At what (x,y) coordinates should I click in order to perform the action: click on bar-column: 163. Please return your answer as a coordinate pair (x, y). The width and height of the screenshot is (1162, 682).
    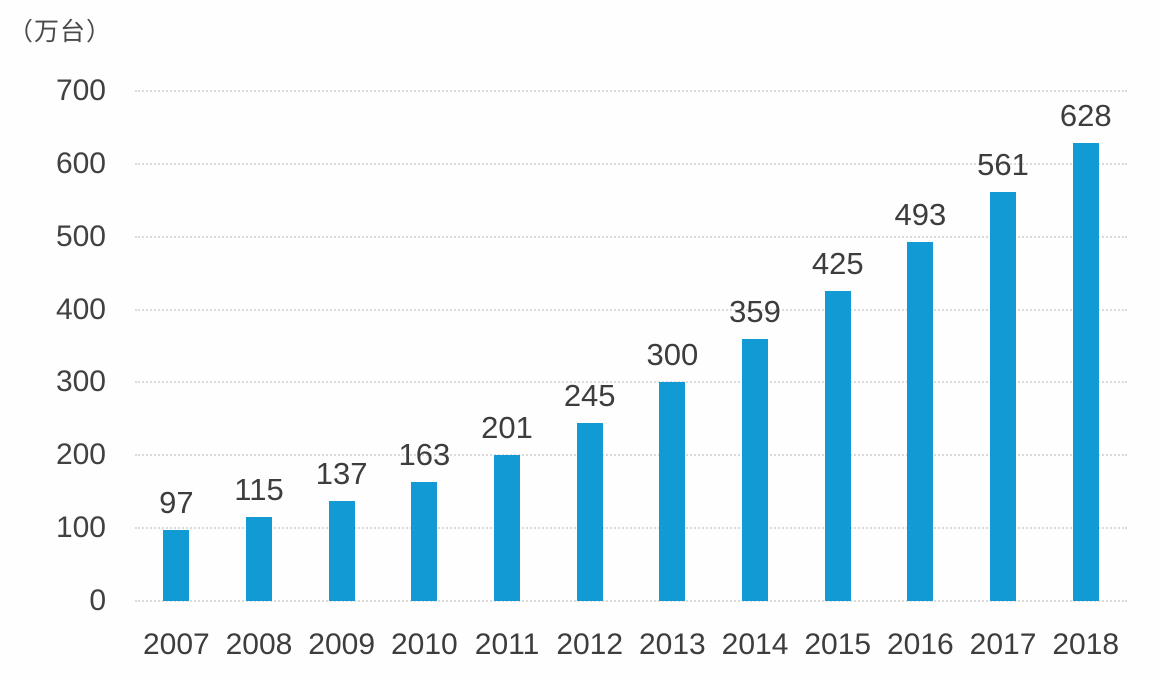
    Looking at the image, I should click on (424, 346).